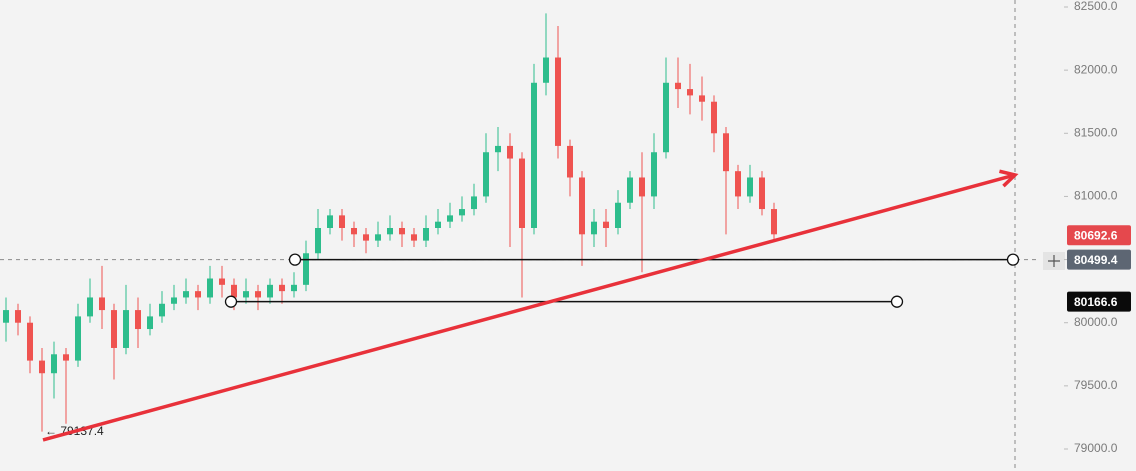 The image size is (1136, 471). What do you see at coordinates (1096, 302) in the screenshot?
I see `price-label: 80166.6` at bounding box center [1096, 302].